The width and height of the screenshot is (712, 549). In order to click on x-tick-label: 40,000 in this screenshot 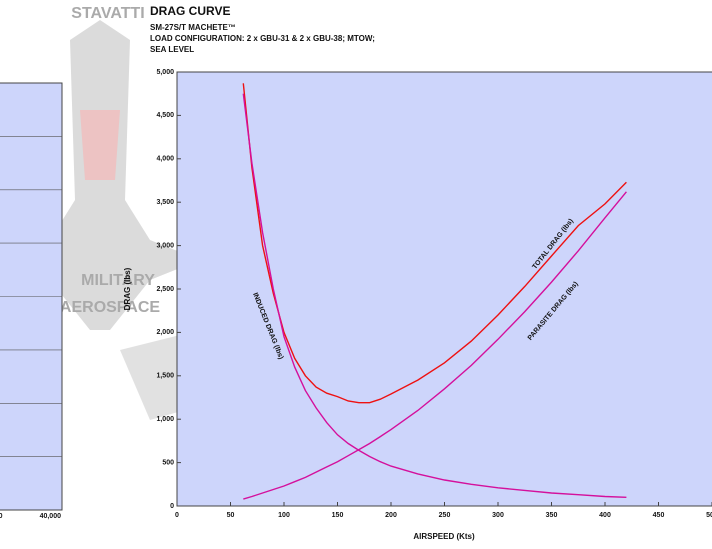, I will do `click(51, 516)`.